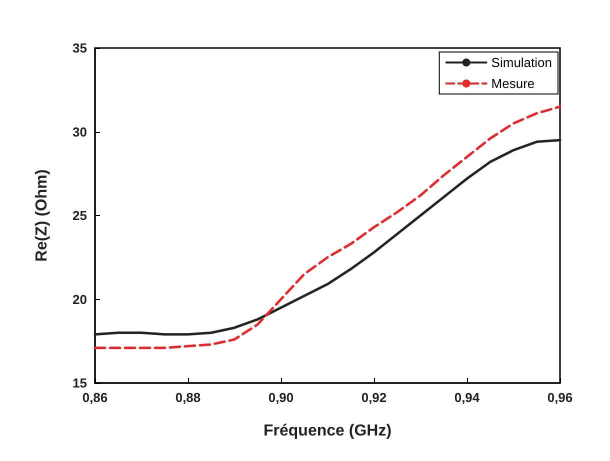 The image size is (610, 461). Describe the element at coordinates (281, 397) in the screenshot. I see `x-tick-label: 0,90` at that location.